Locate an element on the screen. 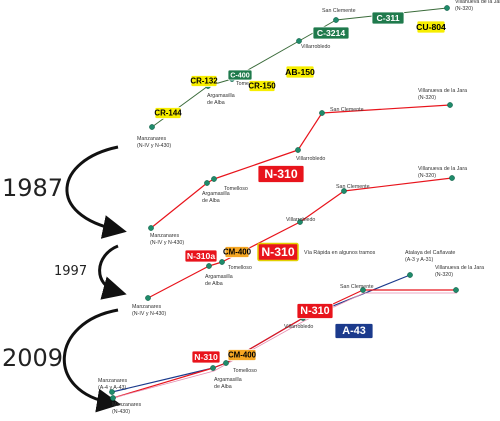  town-note: (A-3 y A-31) is located at coordinates (419, 260).